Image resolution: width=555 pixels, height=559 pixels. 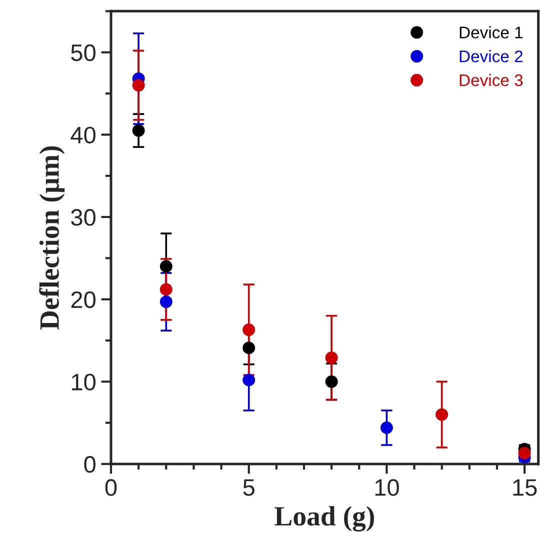 What do you see at coordinates (324, 519) in the screenshot?
I see `x-axis-title: Load (g)` at bounding box center [324, 519].